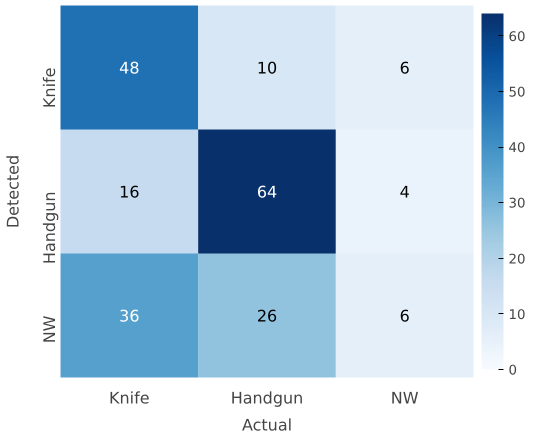  Describe the element at coordinates (129, 192) in the screenshot. I see `data-label: 16` at that location.